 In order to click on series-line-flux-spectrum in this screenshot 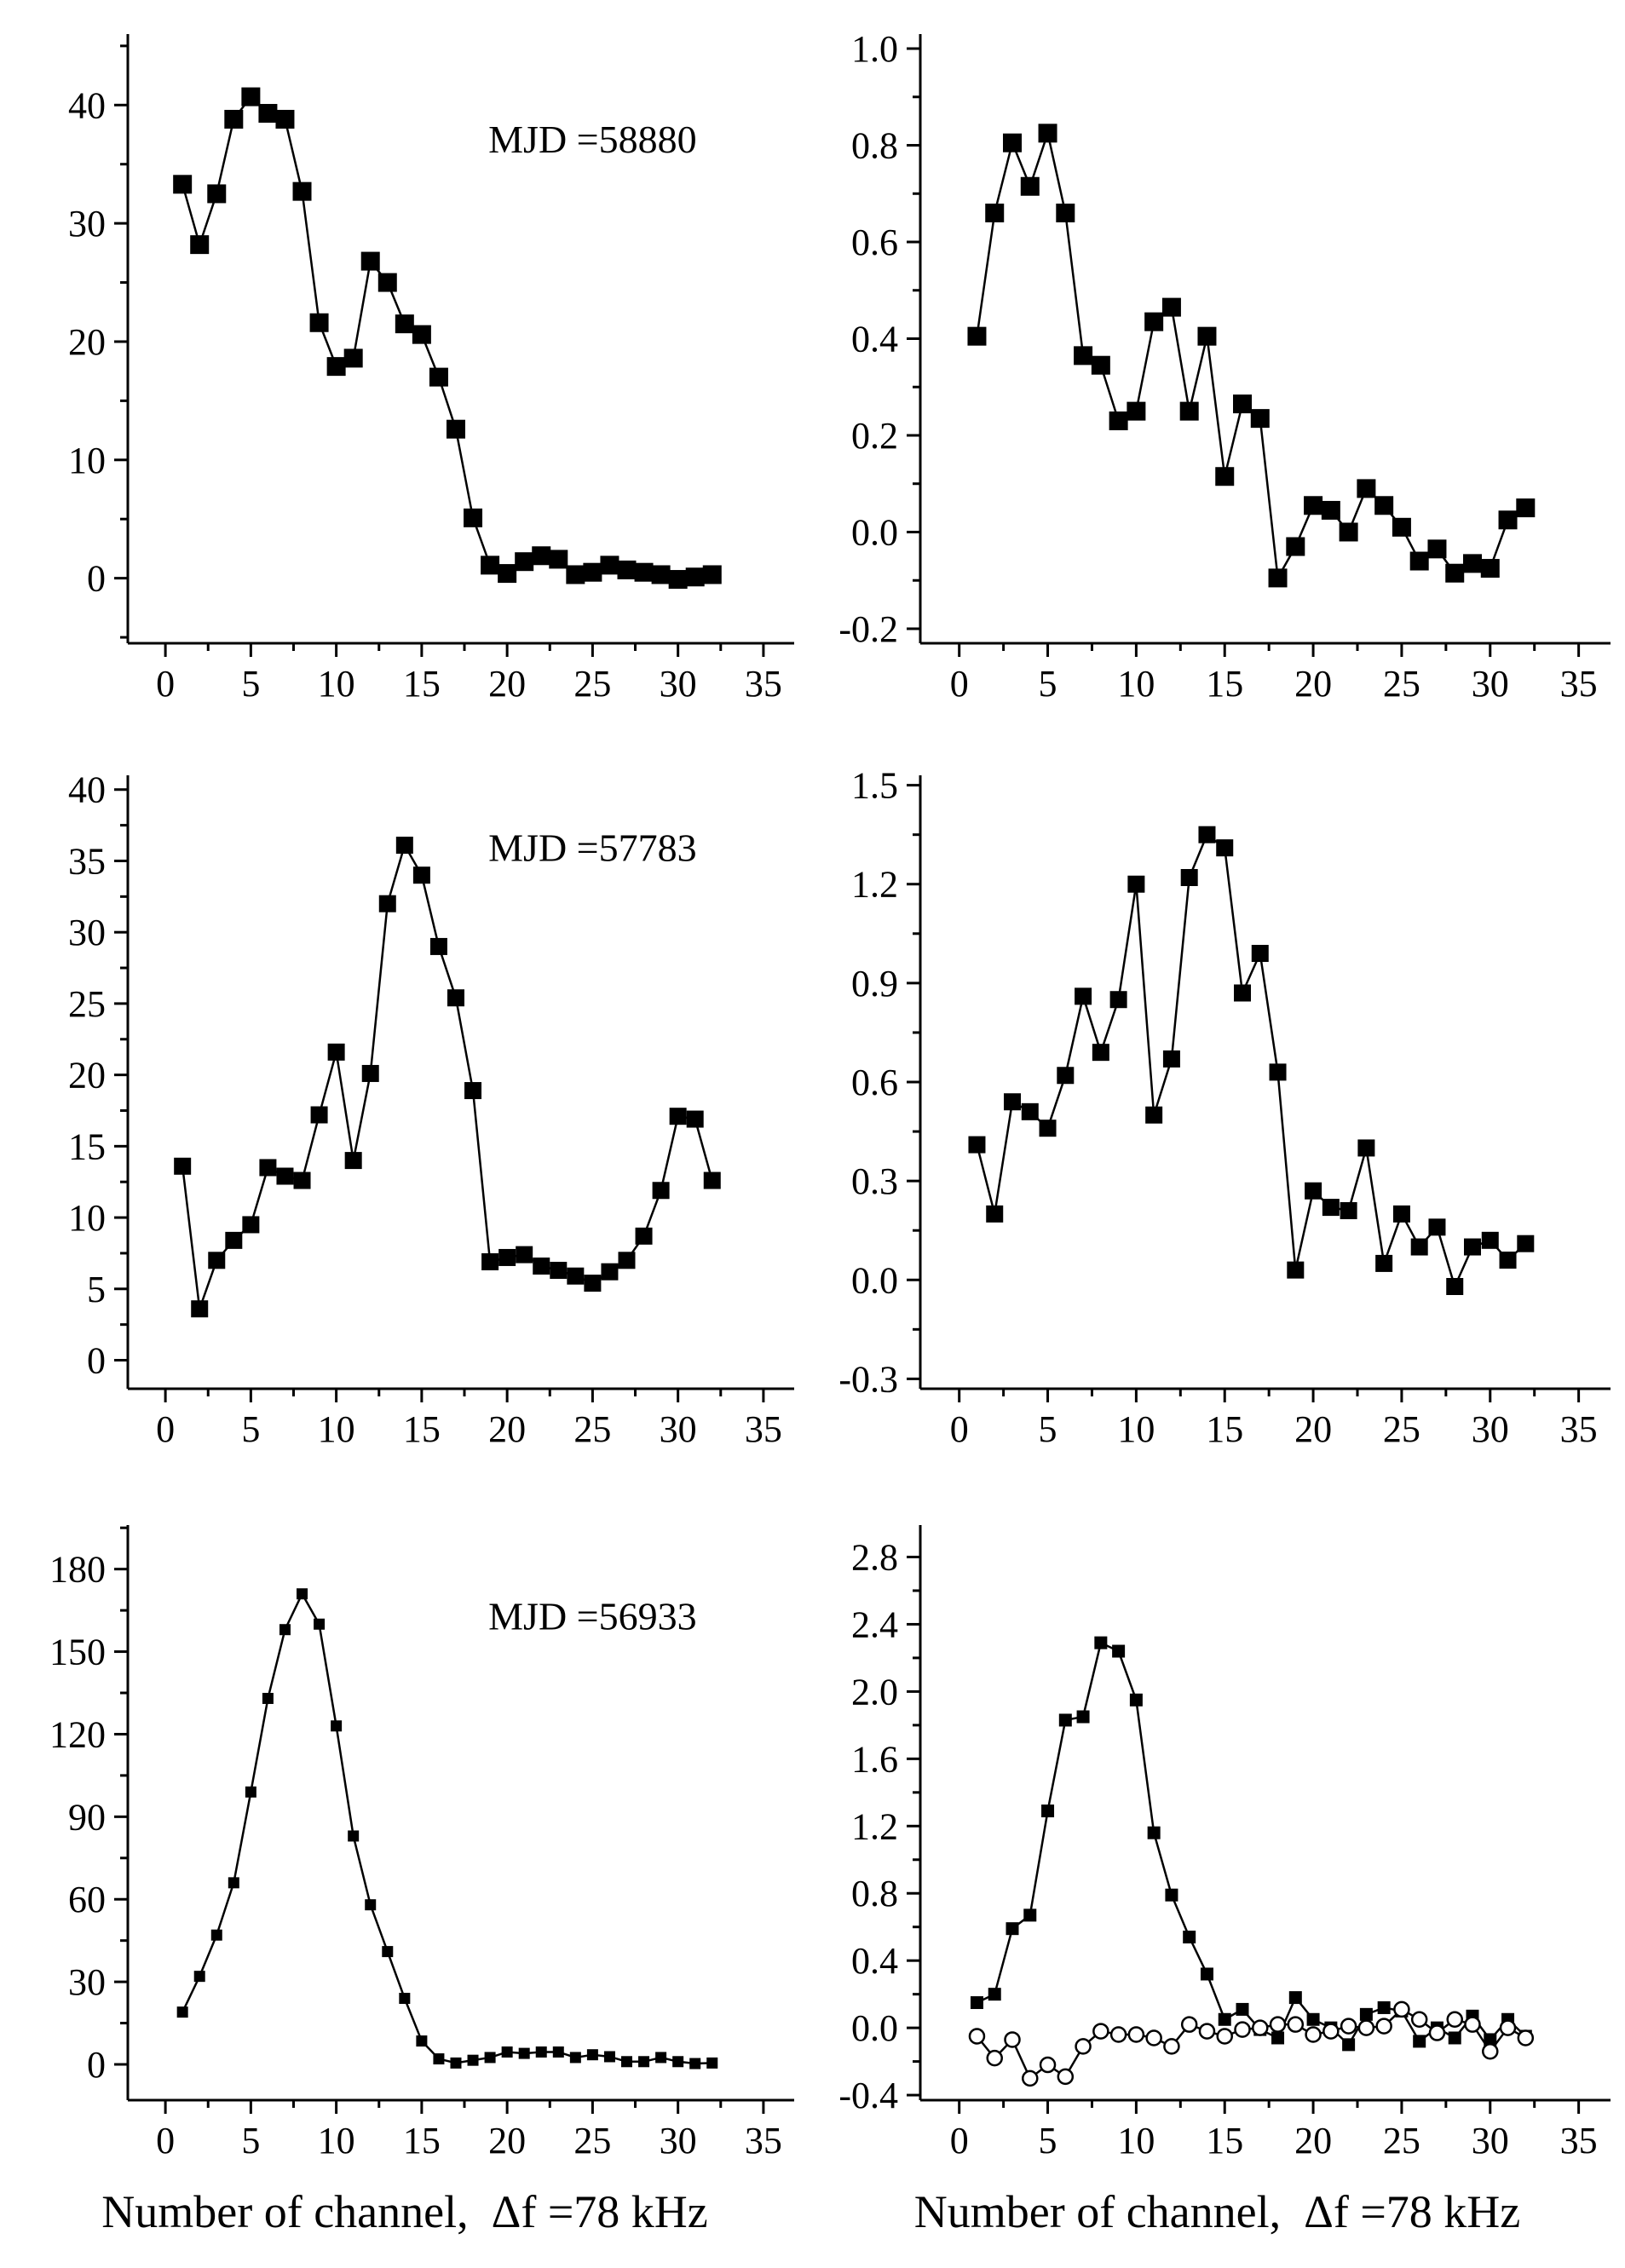, I will do `click(1251, 355)`.